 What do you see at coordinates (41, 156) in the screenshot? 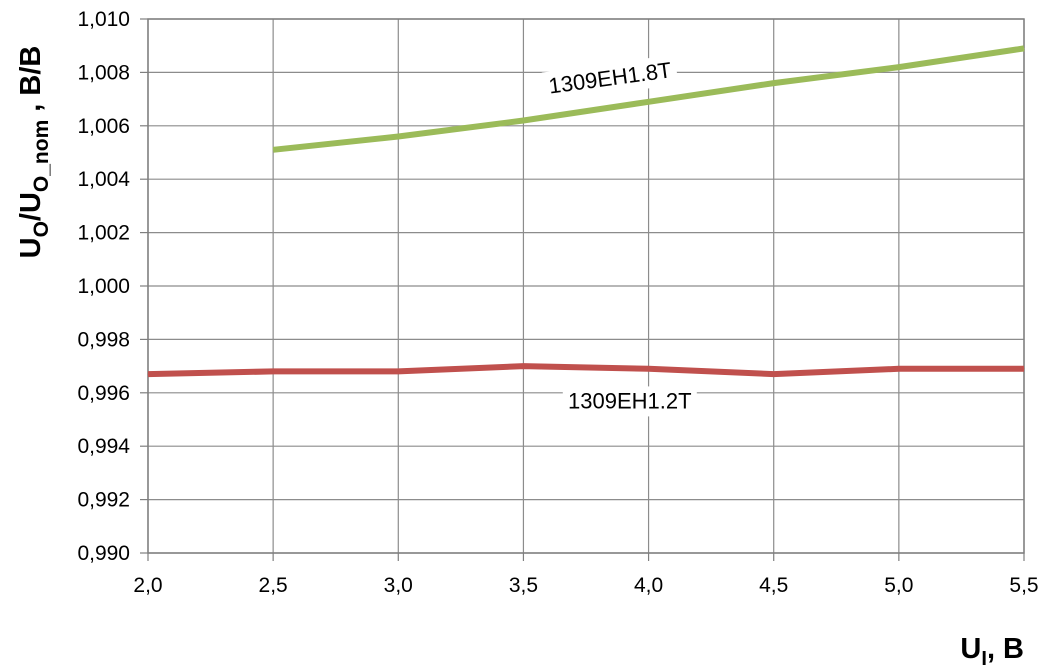
I see `y-axis-title-sub2: O_nom` at bounding box center [41, 156].